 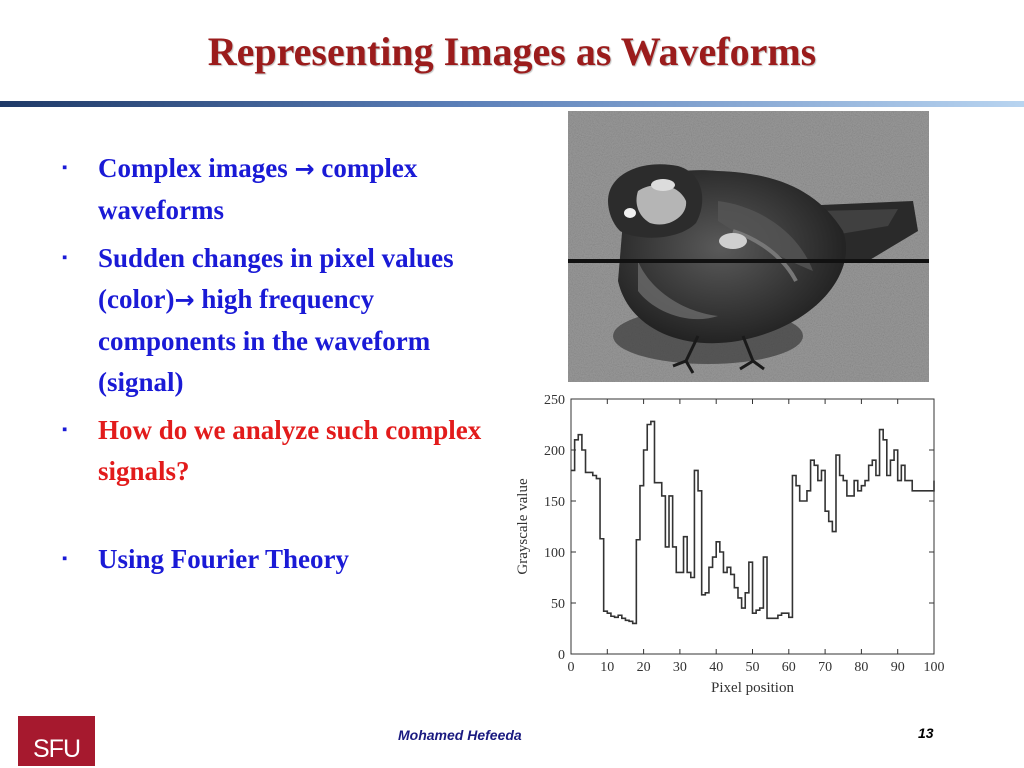 What do you see at coordinates (290, 450) in the screenshot?
I see `bullet-3-text: How do we analyze such complex signals?` at bounding box center [290, 450].